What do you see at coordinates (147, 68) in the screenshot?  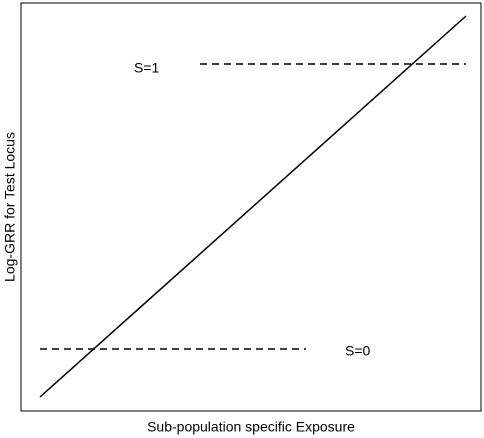 I see `line-label: S=1` at bounding box center [147, 68].